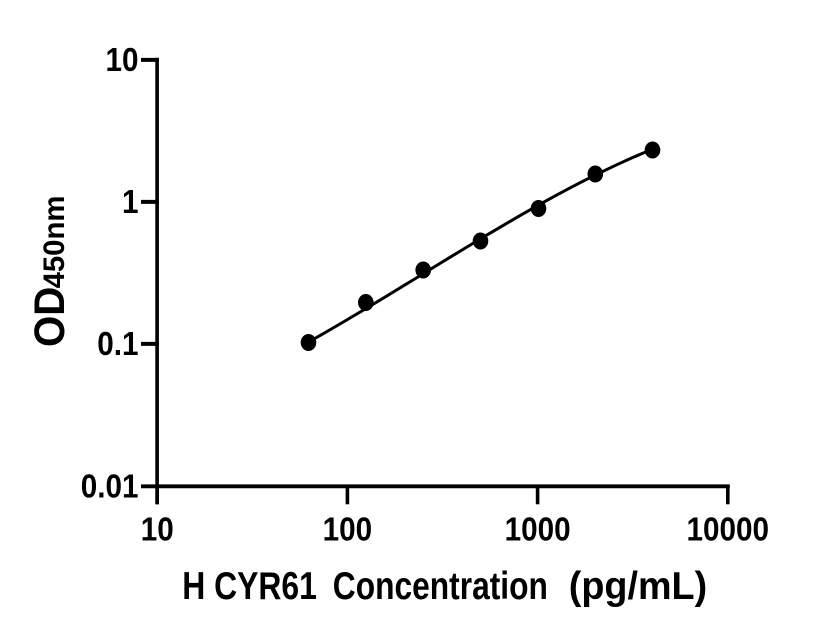 This screenshot has width=816, height=640. Describe the element at coordinates (49, 317) in the screenshot. I see `svg-text: OD` at that location.